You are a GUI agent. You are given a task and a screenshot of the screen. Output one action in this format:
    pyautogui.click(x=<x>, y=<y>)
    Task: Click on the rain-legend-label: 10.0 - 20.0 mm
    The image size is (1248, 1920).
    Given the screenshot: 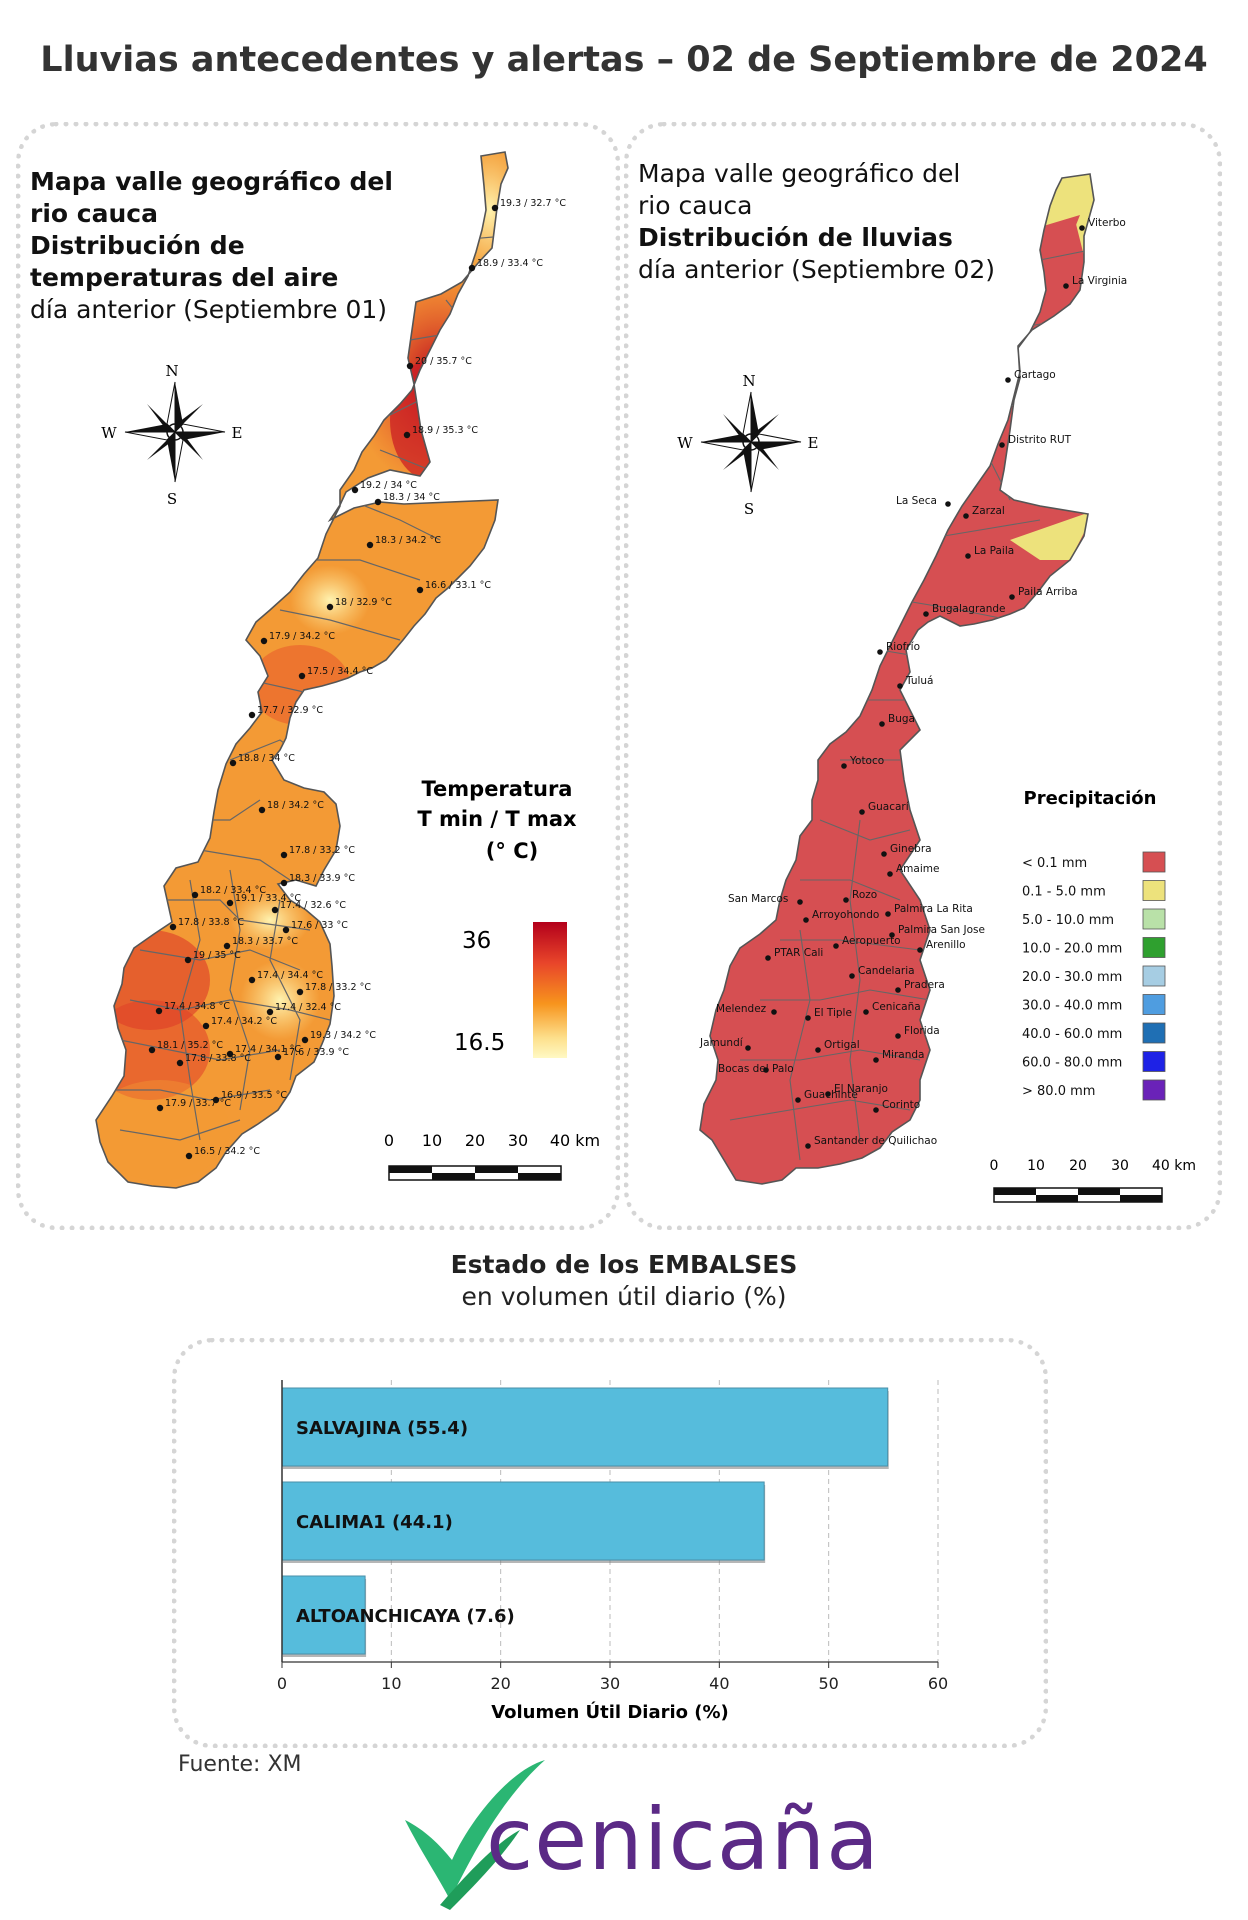 What is the action you would take?
    pyautogui.click(x=1072, y=949)
    